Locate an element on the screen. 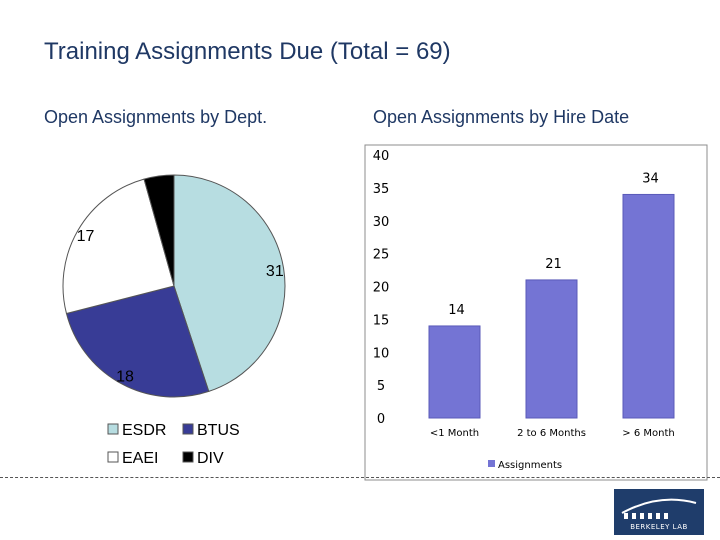 The height and width of the screenshot is (540, 720). legend-label-eaei: EAEI is located at coordinates (140, 458).